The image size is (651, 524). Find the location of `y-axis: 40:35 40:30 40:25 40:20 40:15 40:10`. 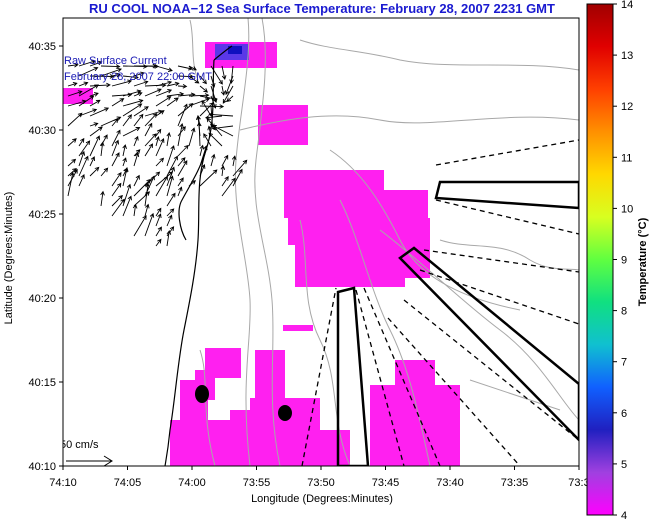

y-axis: 40:35 40:30 40:25 40:20 40:15 40:10 is located at coordinates (45, 257).